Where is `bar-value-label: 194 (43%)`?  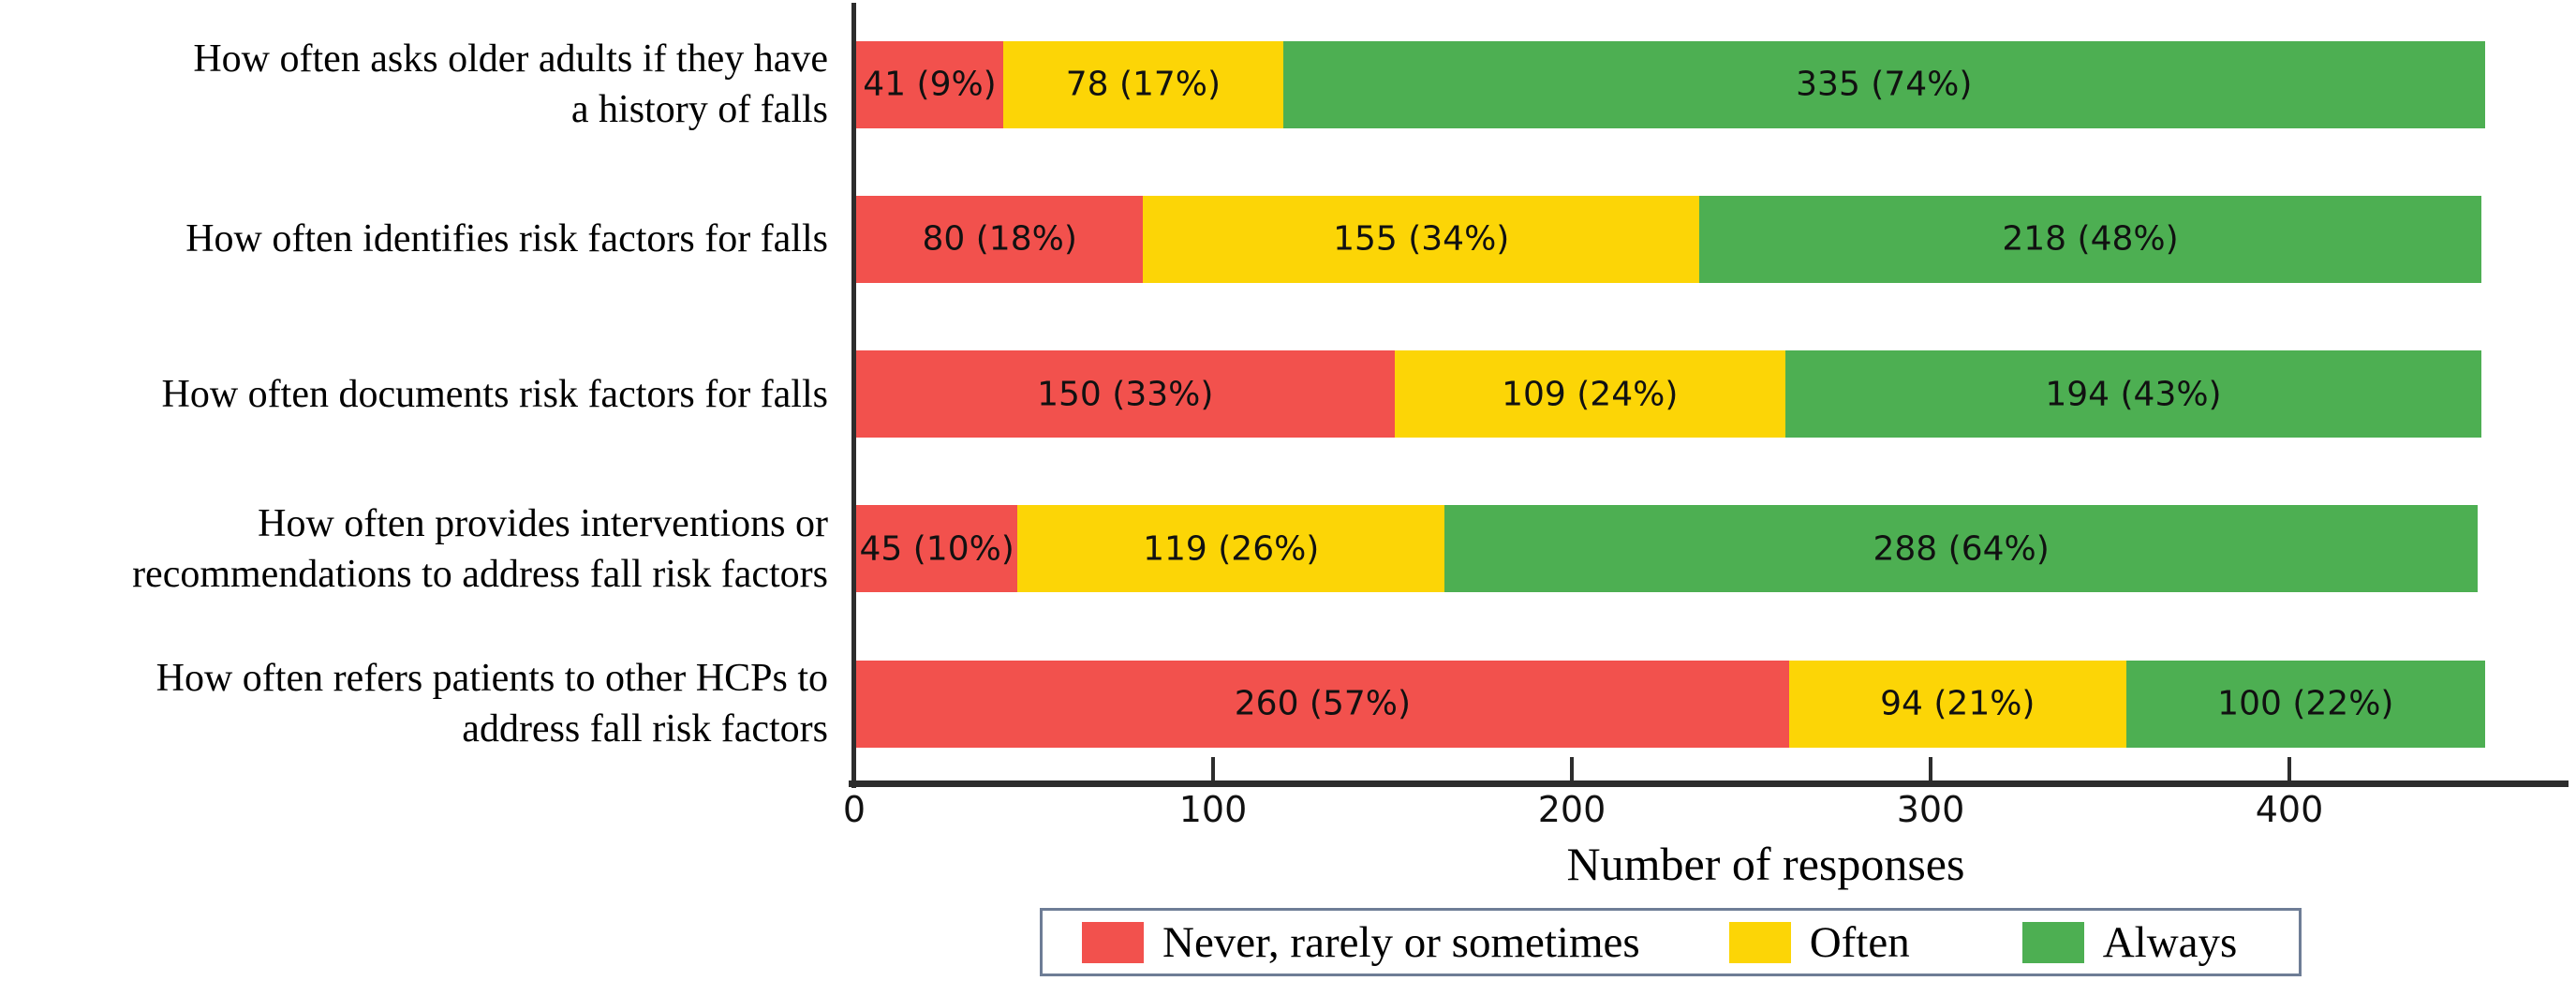 bar-value-label: 194 (43%) is located at coordinates (2133, 394).